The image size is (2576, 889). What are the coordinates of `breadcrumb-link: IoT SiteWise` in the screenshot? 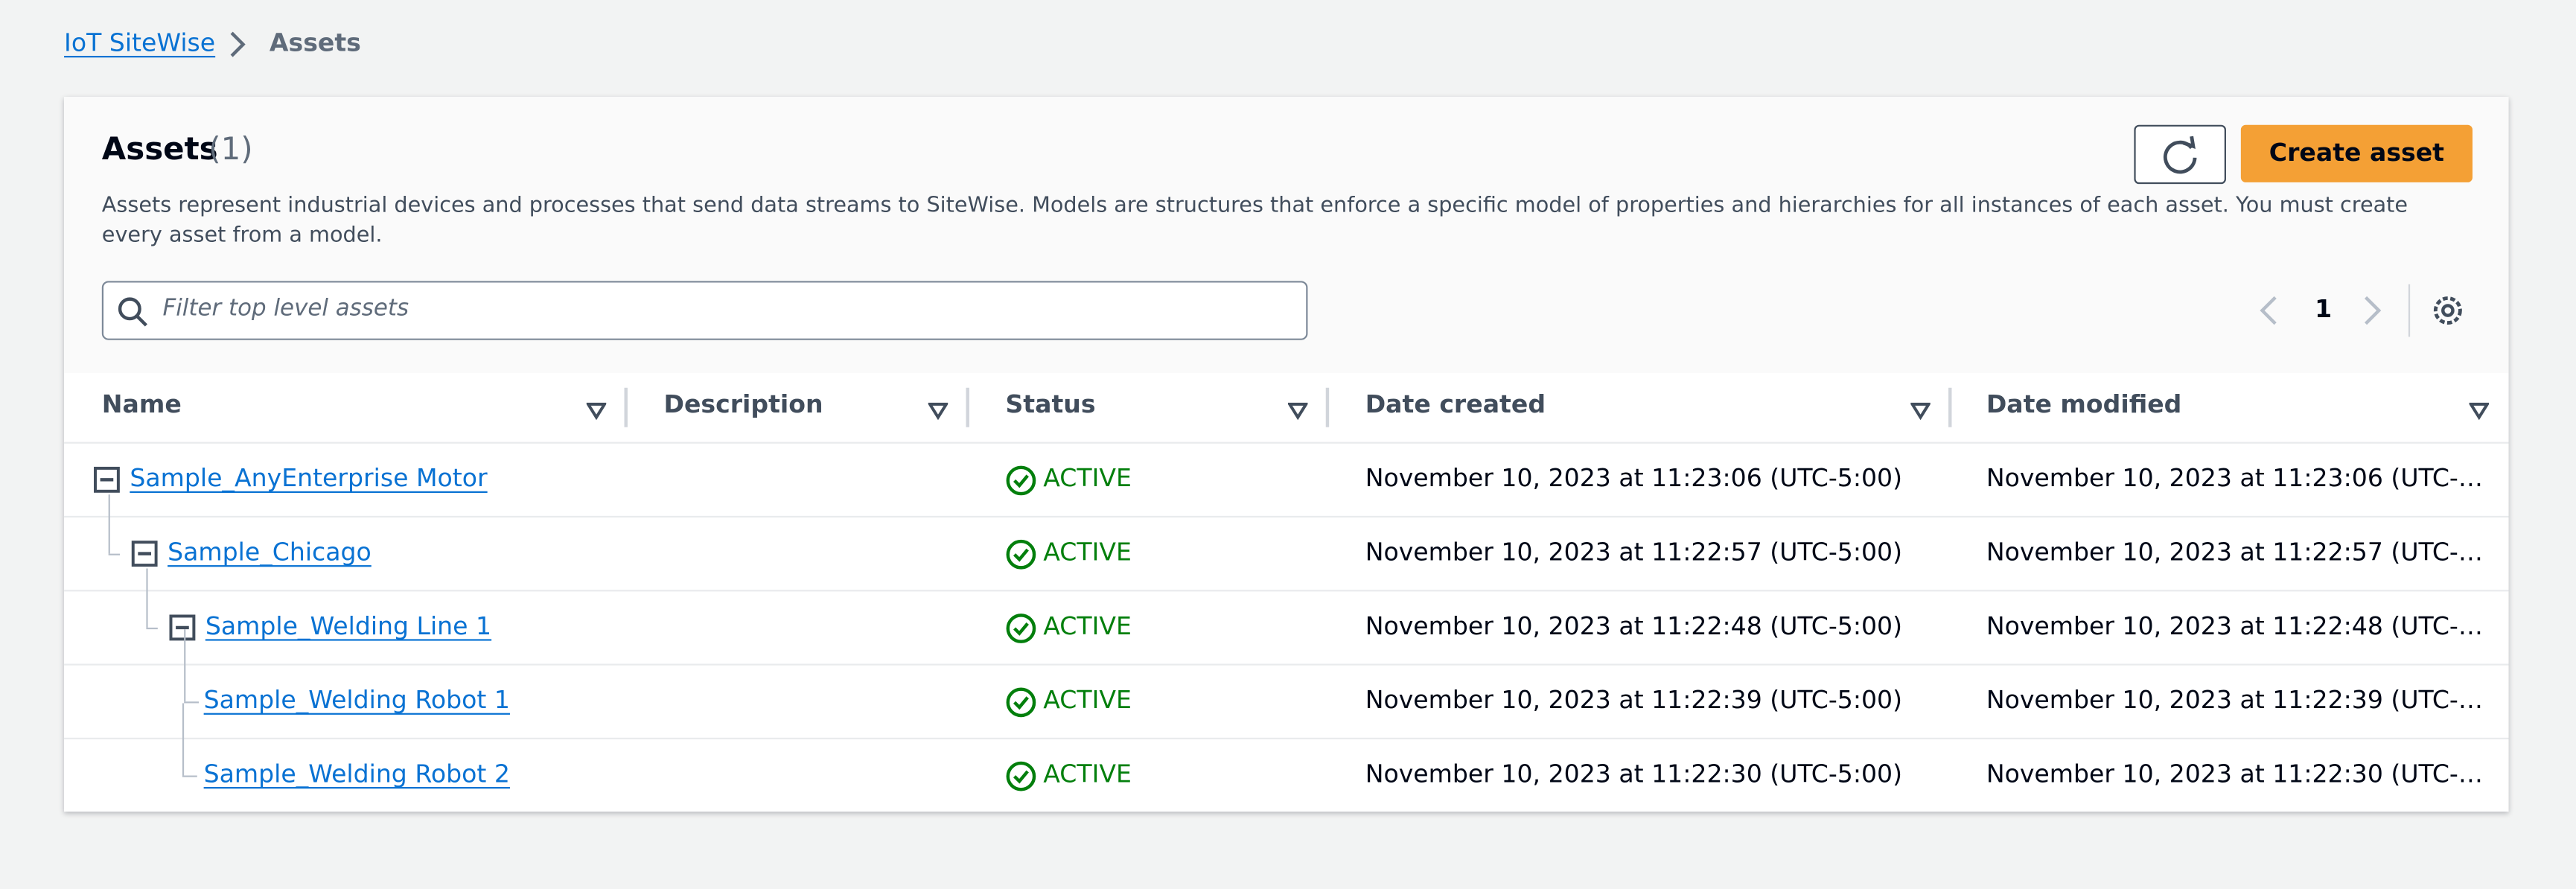 It's located at (140, 43).